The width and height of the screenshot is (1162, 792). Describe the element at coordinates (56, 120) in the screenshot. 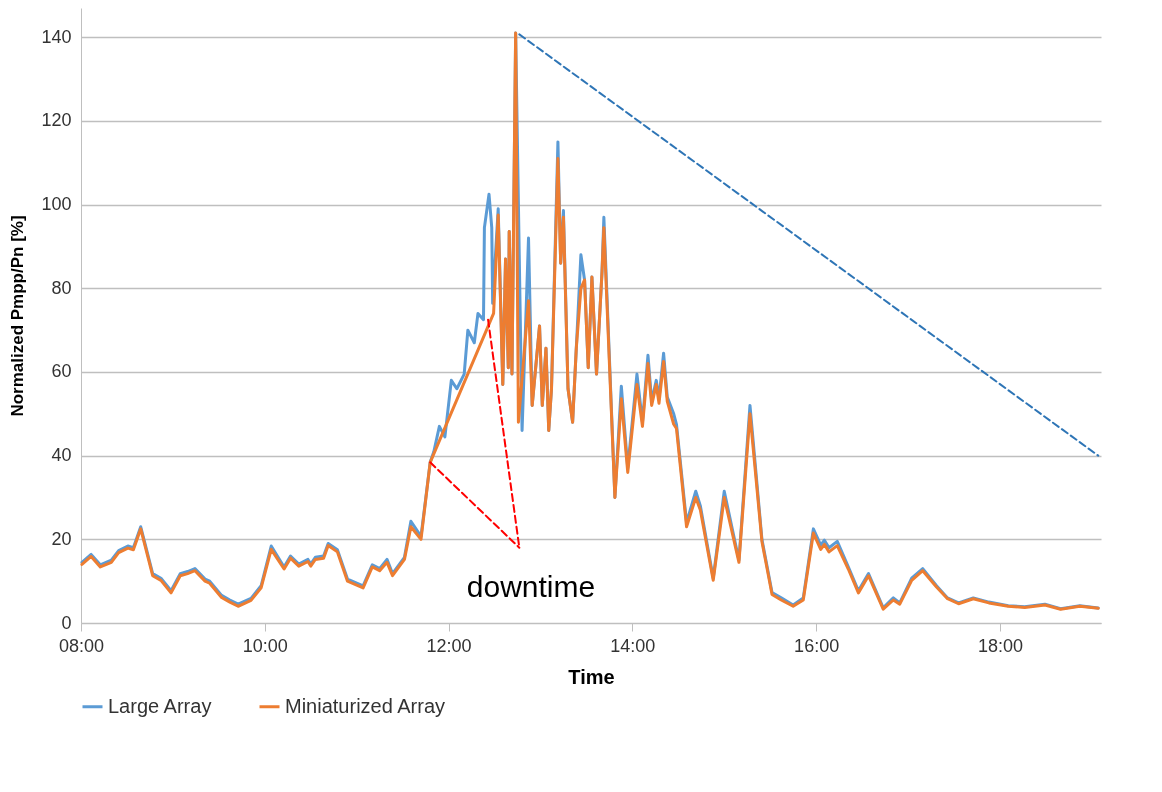

I see `y-tick-label: 120` at that location.